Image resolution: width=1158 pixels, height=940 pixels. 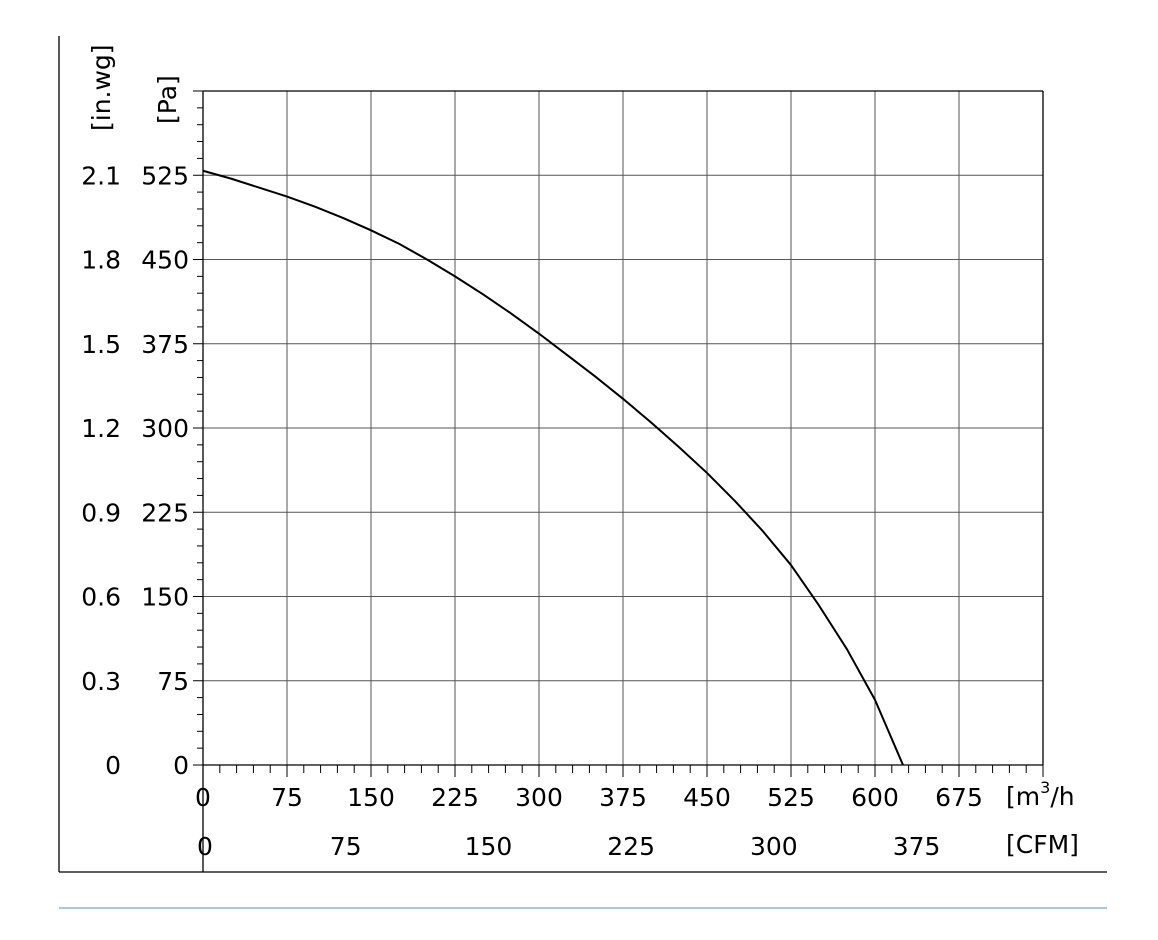 What do you see at coordinates (101, 428) in the screenshot?
I see `y-tick-label-inwg: 1.2` at bounding box center [101, 428].